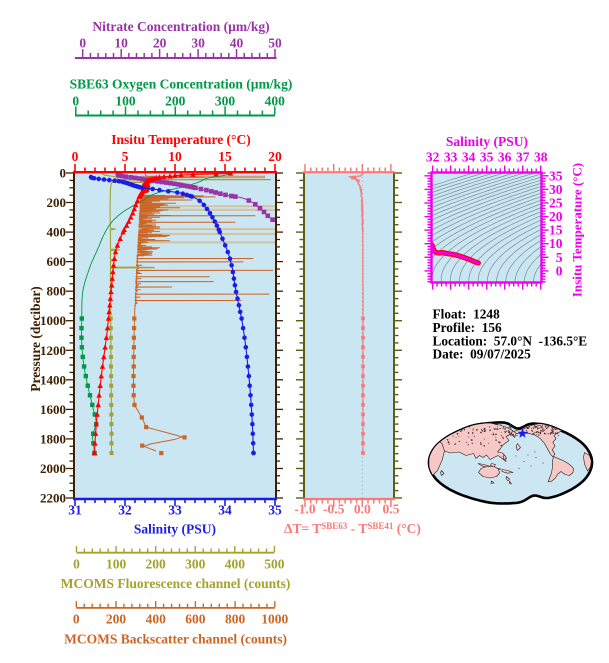 Image resolution: width=609 pixels, height=663 pixels. What do you see at coordinates (334, 509) in the screenshot?
I see `svg-text: -0.5` at bounding box center [334, 509].